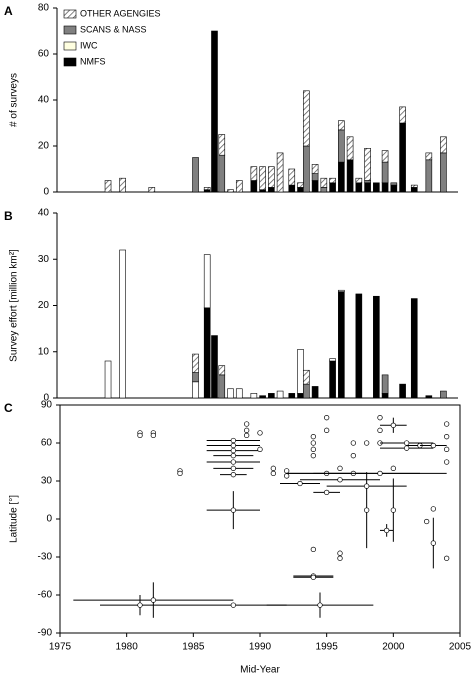 Image resolution: width=474 pixels, height=679 pixels. Describe the element at coordinates (327, 647) in the screenshot. I see `x-tick-label: 1995` at that location.